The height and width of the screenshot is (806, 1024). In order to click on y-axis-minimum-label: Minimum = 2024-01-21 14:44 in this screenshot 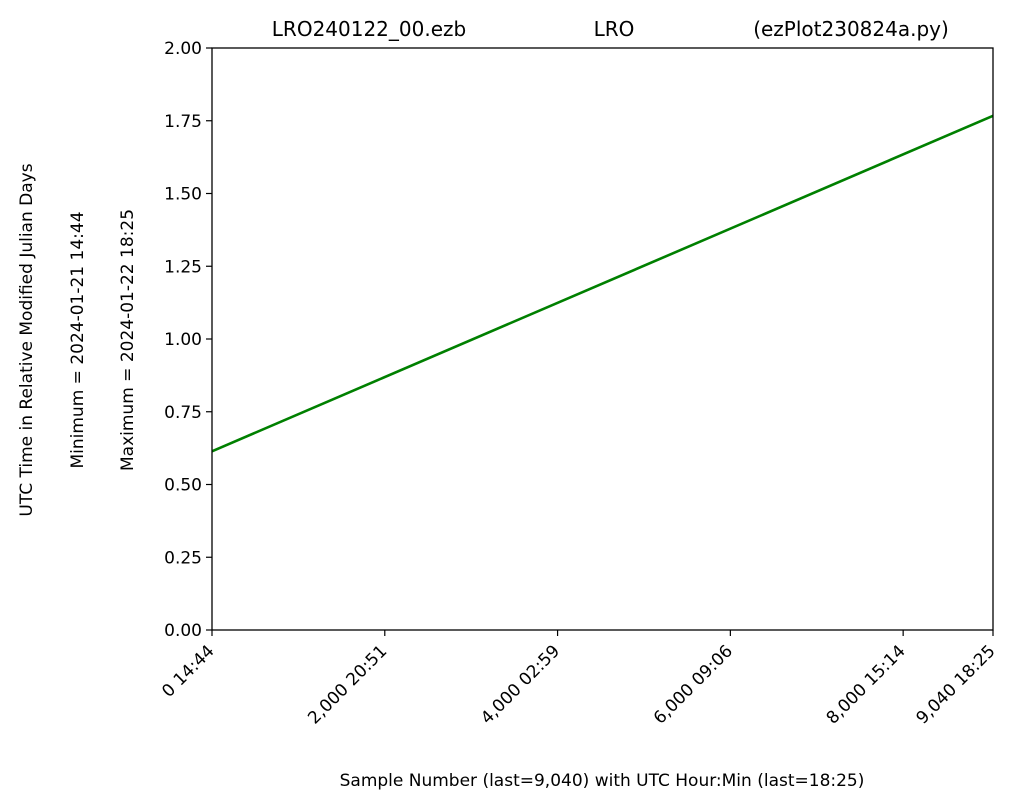, I will do `click(78, 339)`.